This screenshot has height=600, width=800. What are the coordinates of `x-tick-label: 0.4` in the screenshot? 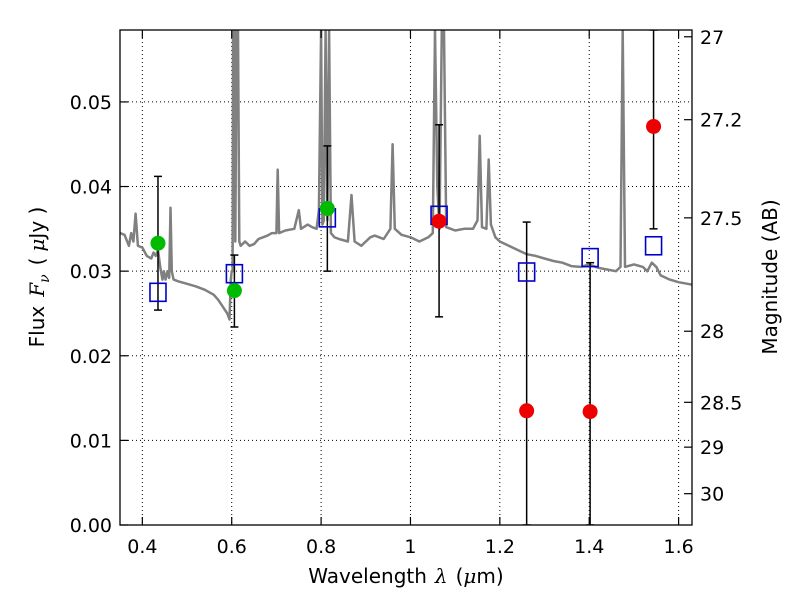 It's located at (142, 547).